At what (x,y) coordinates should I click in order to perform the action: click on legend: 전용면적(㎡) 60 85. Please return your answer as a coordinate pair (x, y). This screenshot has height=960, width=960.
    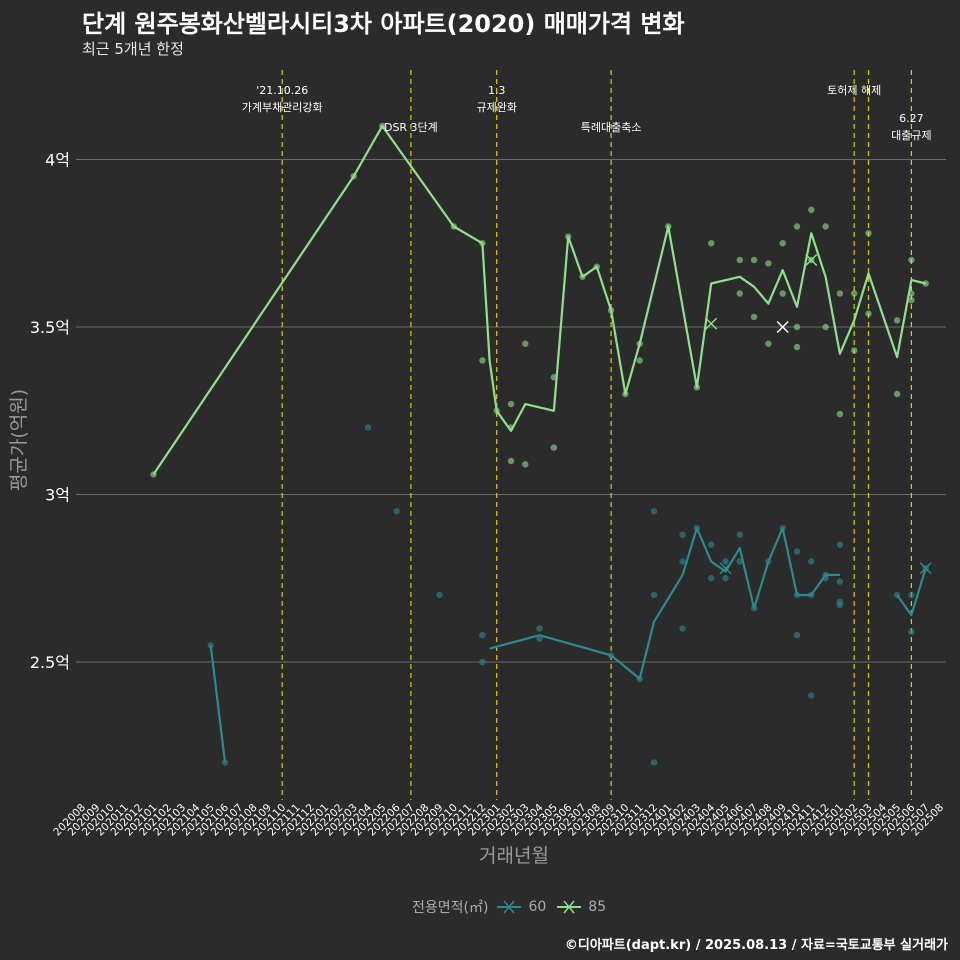
    Looking at the image, I should click on (514, 907).